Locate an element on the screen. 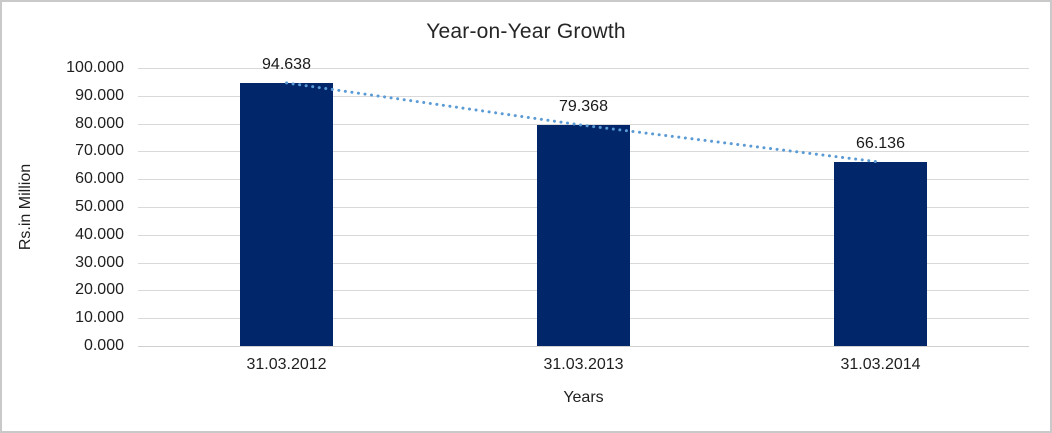 The width and height of the screenshot is (1052, 433). y-tick-label: 10.000 is located at coordinates (99, 318).